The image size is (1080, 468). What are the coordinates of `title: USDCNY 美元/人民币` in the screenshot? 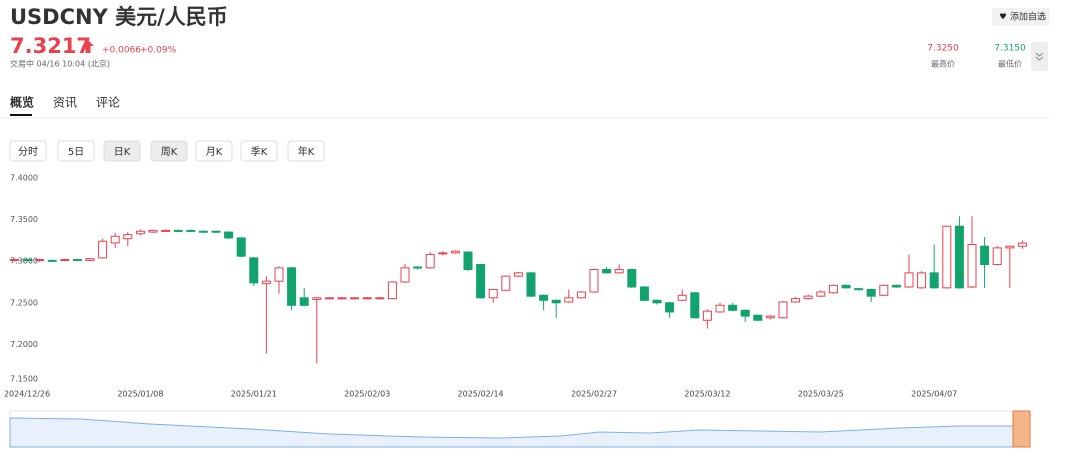 It's located at (119, 17).